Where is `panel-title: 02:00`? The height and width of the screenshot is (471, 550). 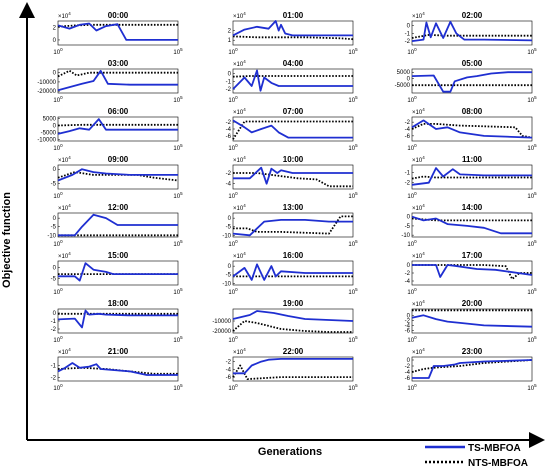
panel-title: 02:00 is located at coordinates (472, 15).